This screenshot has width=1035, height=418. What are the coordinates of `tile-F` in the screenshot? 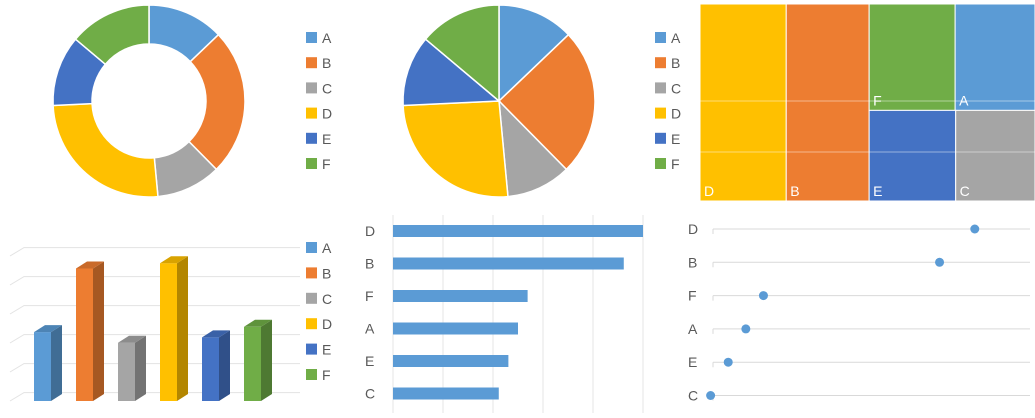 It's located at (912, 57).